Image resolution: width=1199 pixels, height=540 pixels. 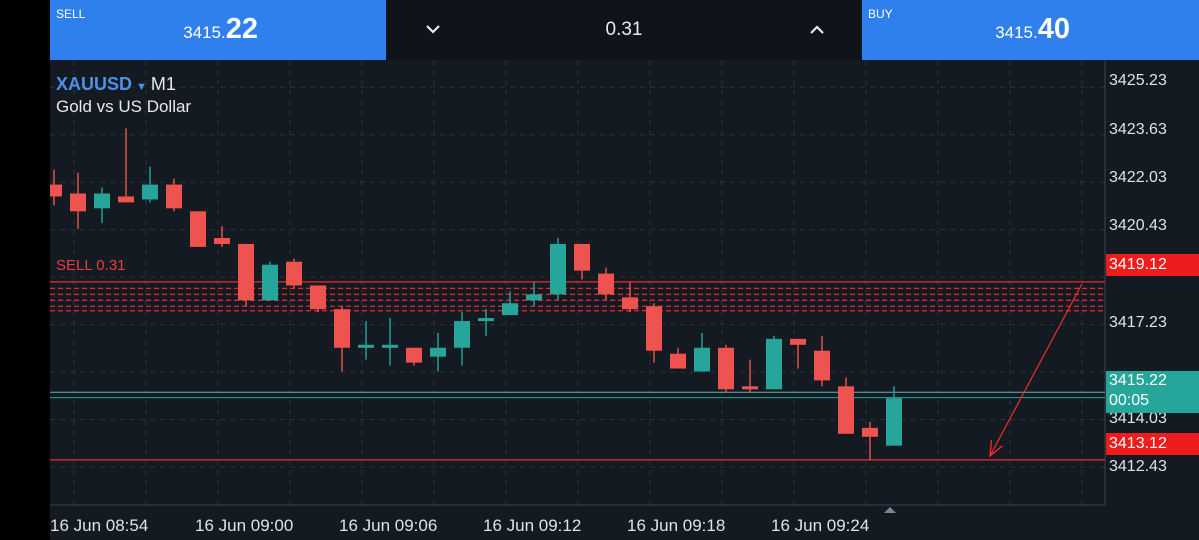 I want to click on symbol-description: Gold vs US Dollar, so click(x=124, y=106).